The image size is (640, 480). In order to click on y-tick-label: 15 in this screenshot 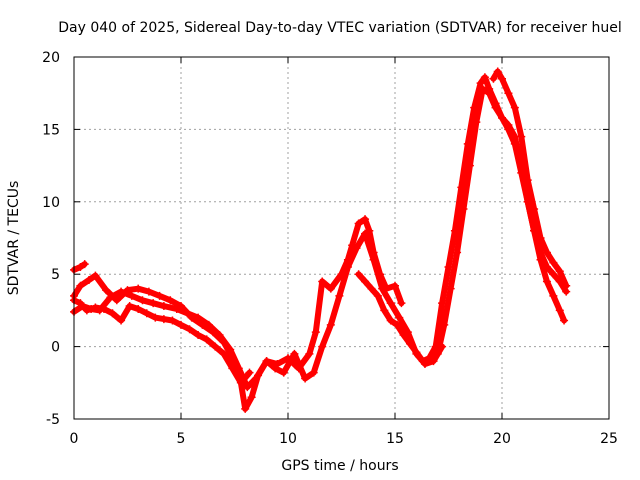, I will do `click(51, 130)`.